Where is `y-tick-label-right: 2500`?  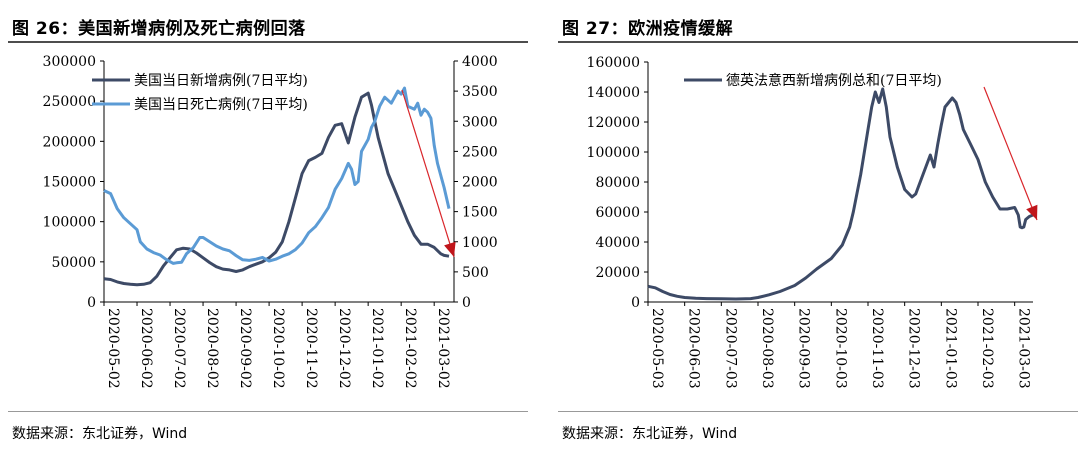
y-tick-label-right: 2500 is located at coordinates (480, 152).